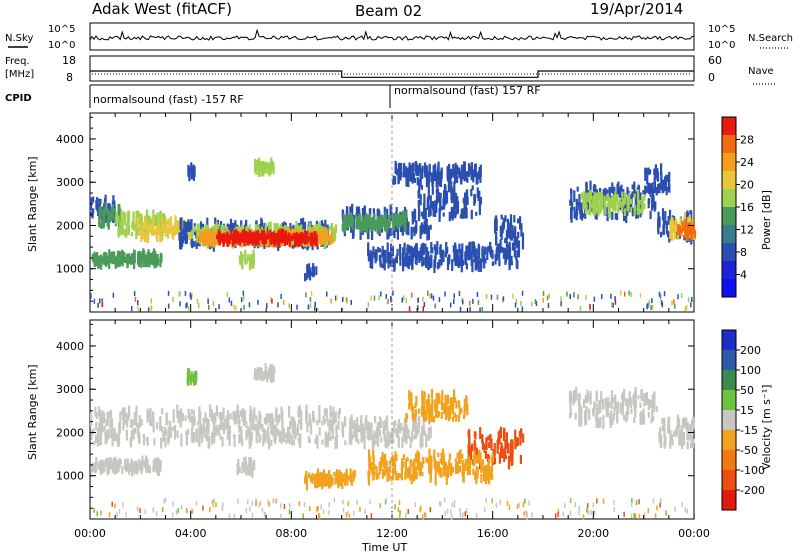 Image resolution: width=800 pixels, height=554 pixels. What do you see at coordinates (761, 71) in the screenshot?
I see `nave-label: Nave` at bounding box center [761, 71].